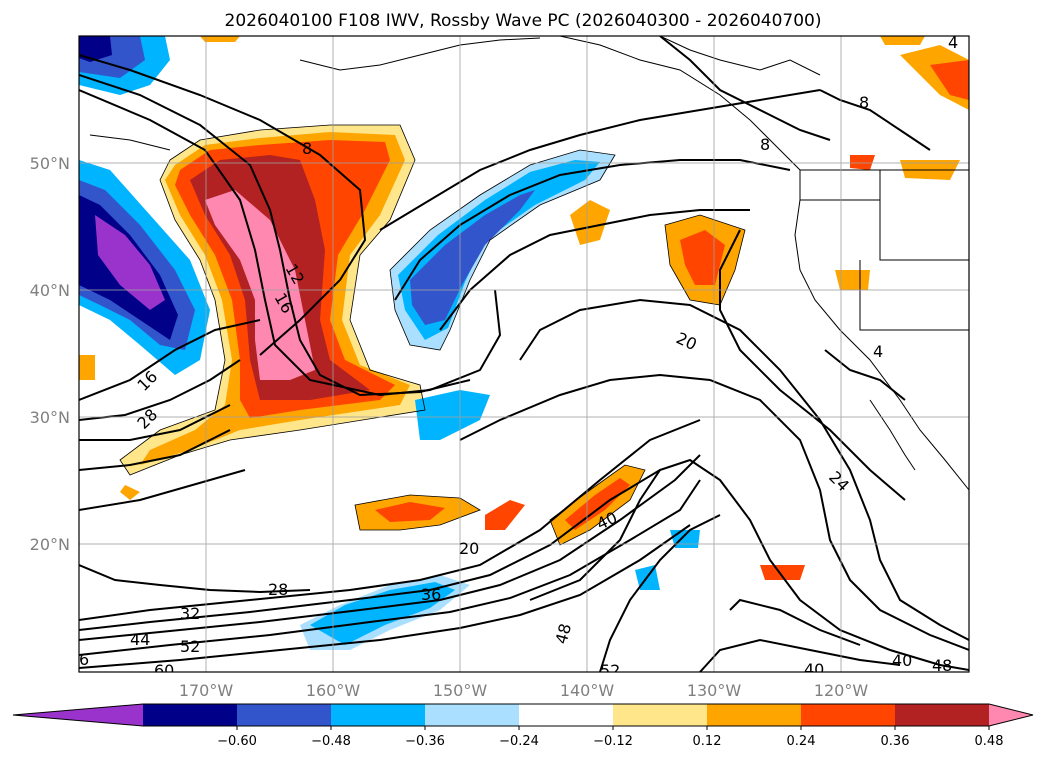 This screenshot has width=1047, height=765. Describe the element at coordinates (519, 741) in the screenshot. I see `colorbar-tick-label: −0.24` at that location.